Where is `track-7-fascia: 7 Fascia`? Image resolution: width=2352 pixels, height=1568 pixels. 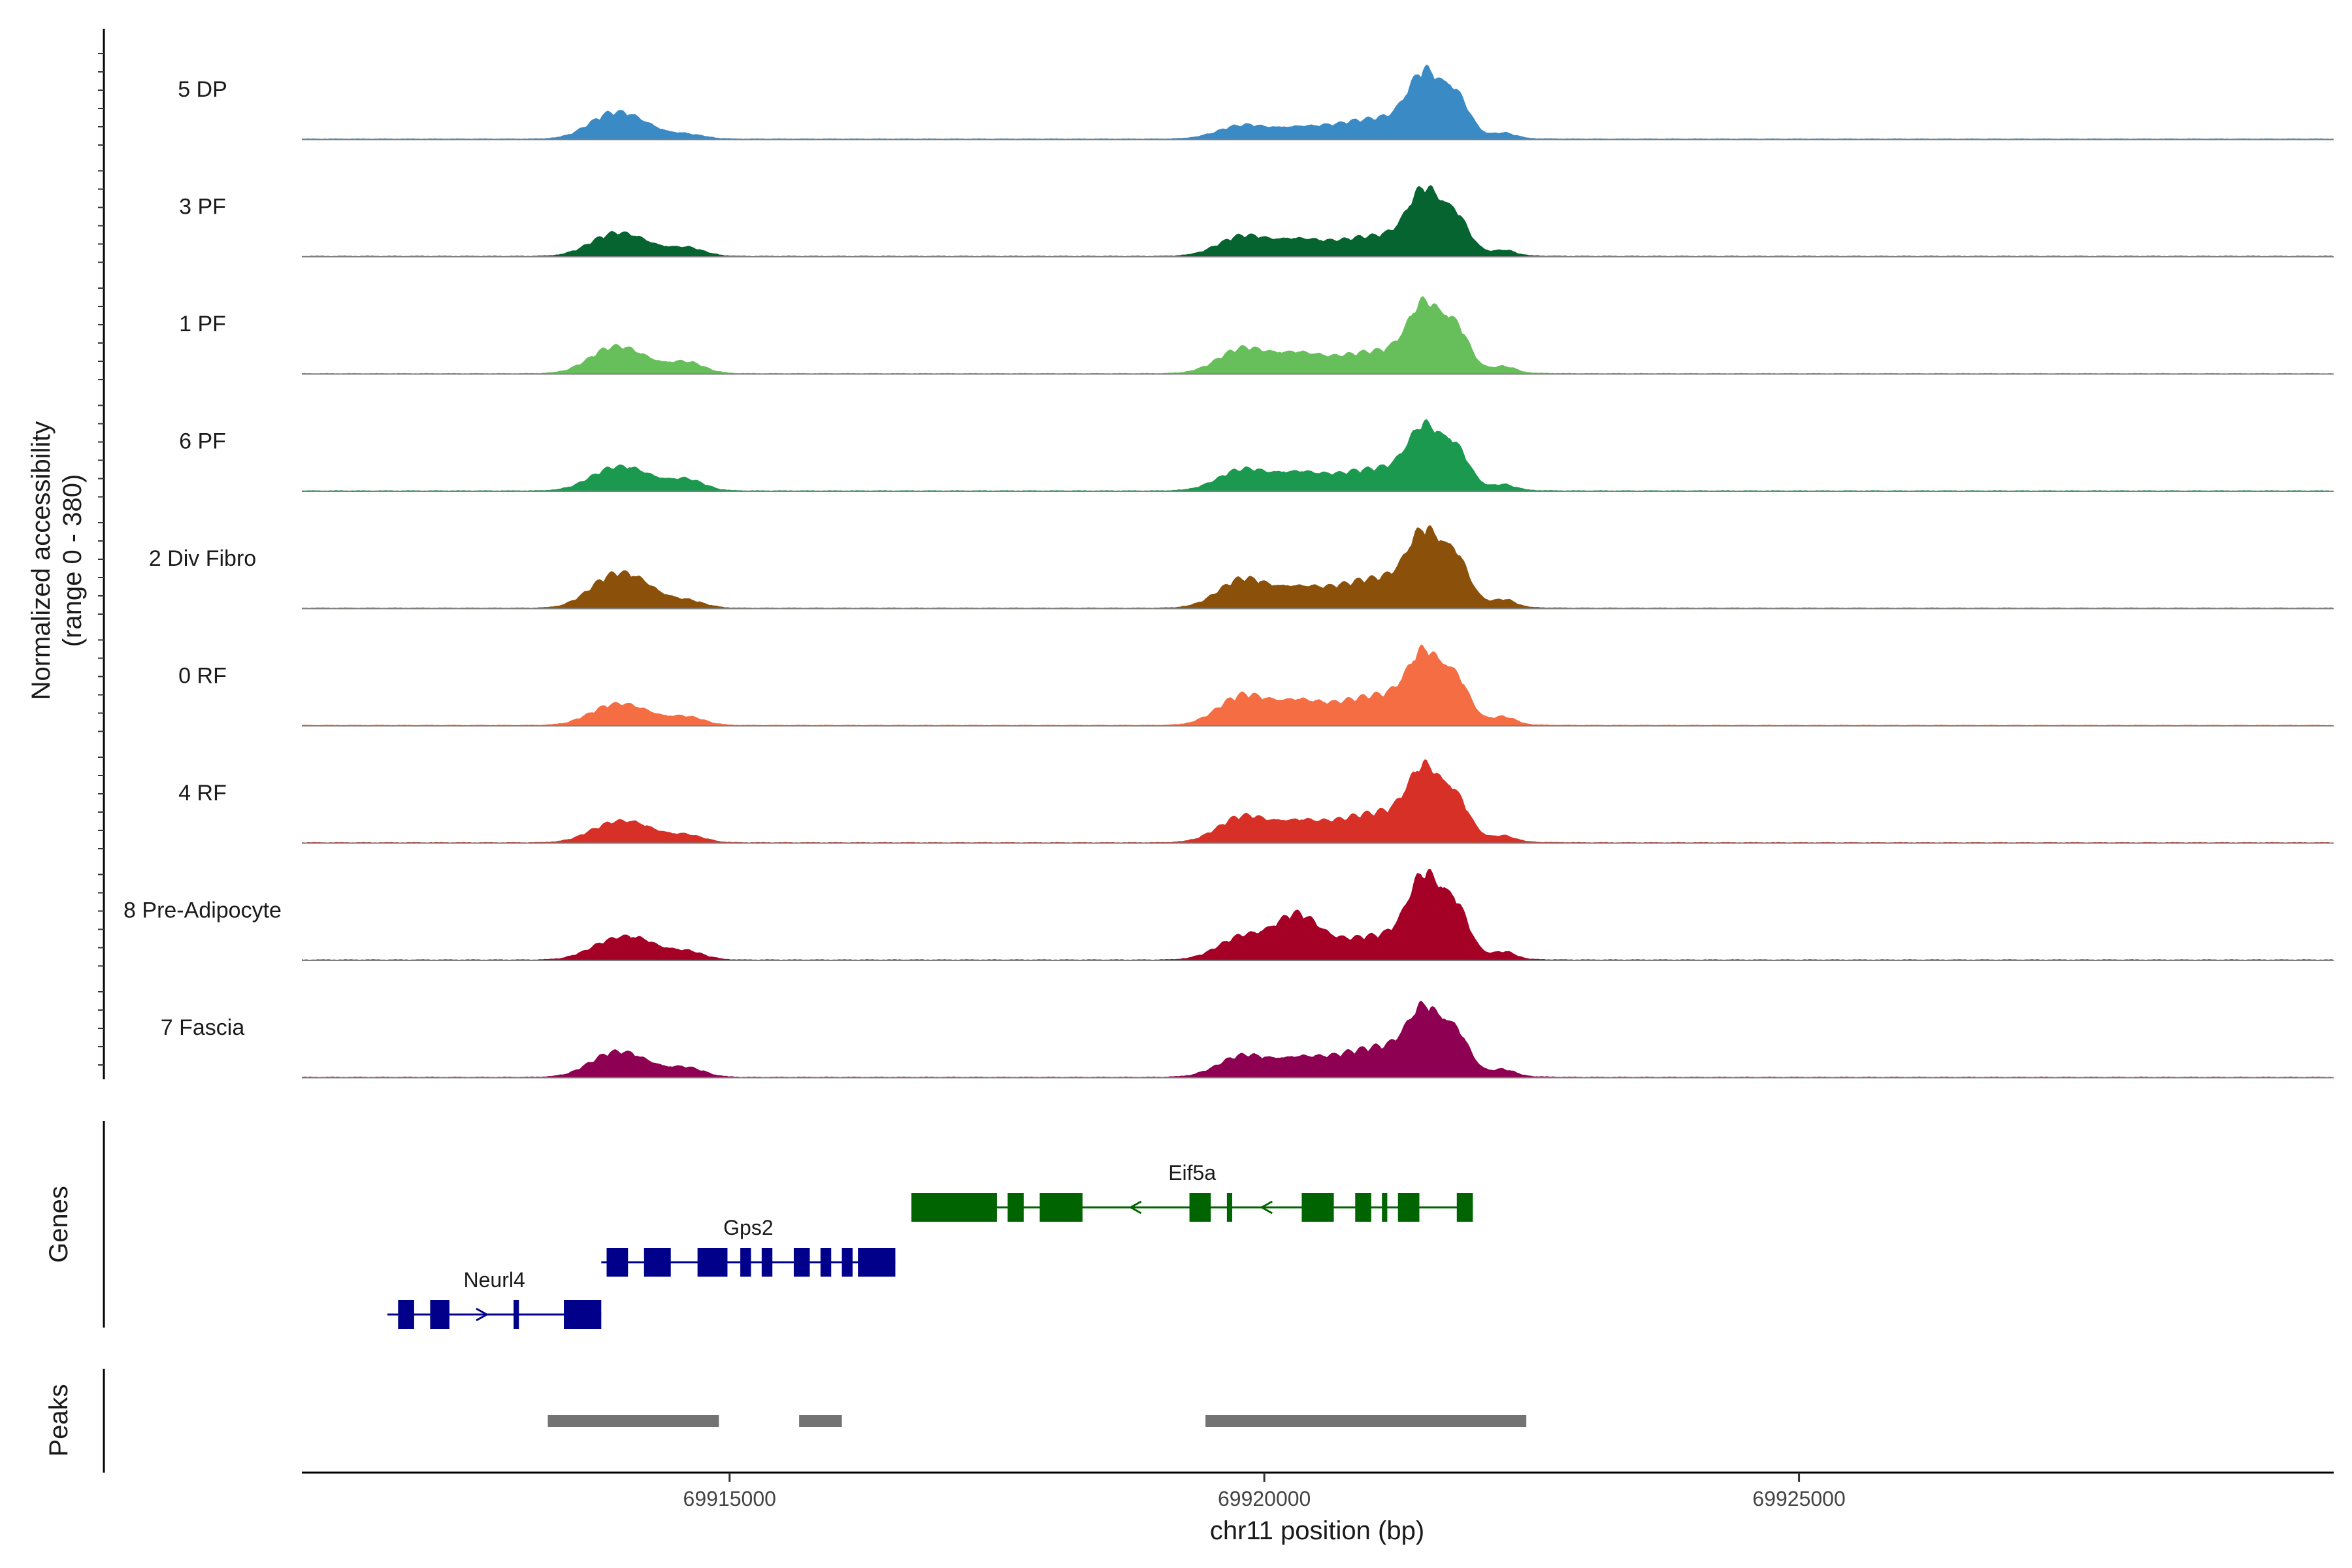
track-7-fascia: 7 Fascia is located at coordinates (1247, 1039).